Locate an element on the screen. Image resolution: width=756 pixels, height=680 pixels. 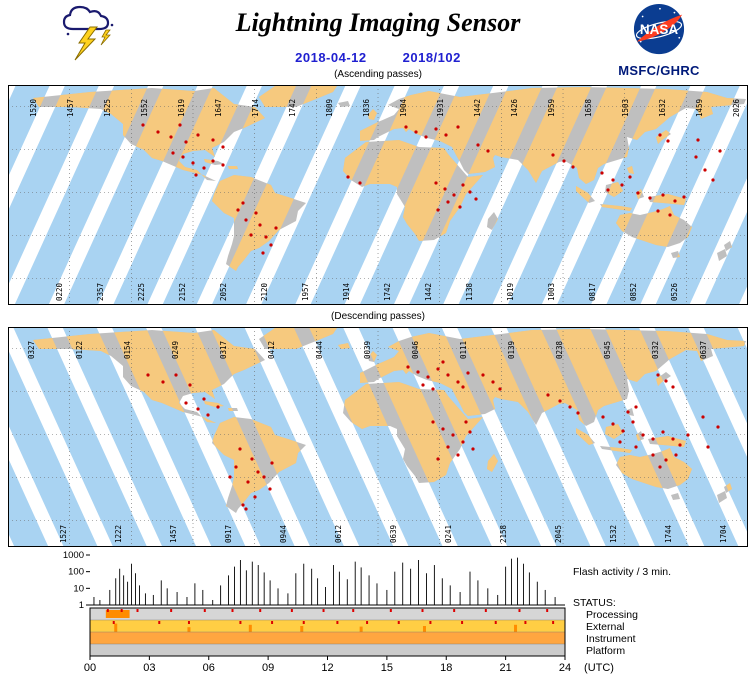
svg-text: 1632 is located at coordinates (662, 108).